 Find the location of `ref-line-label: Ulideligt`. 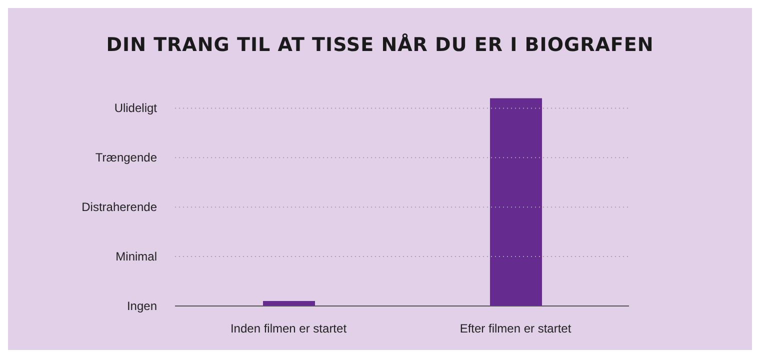

ref-line-label: Ulideligt is located at coordinates (136, 108).